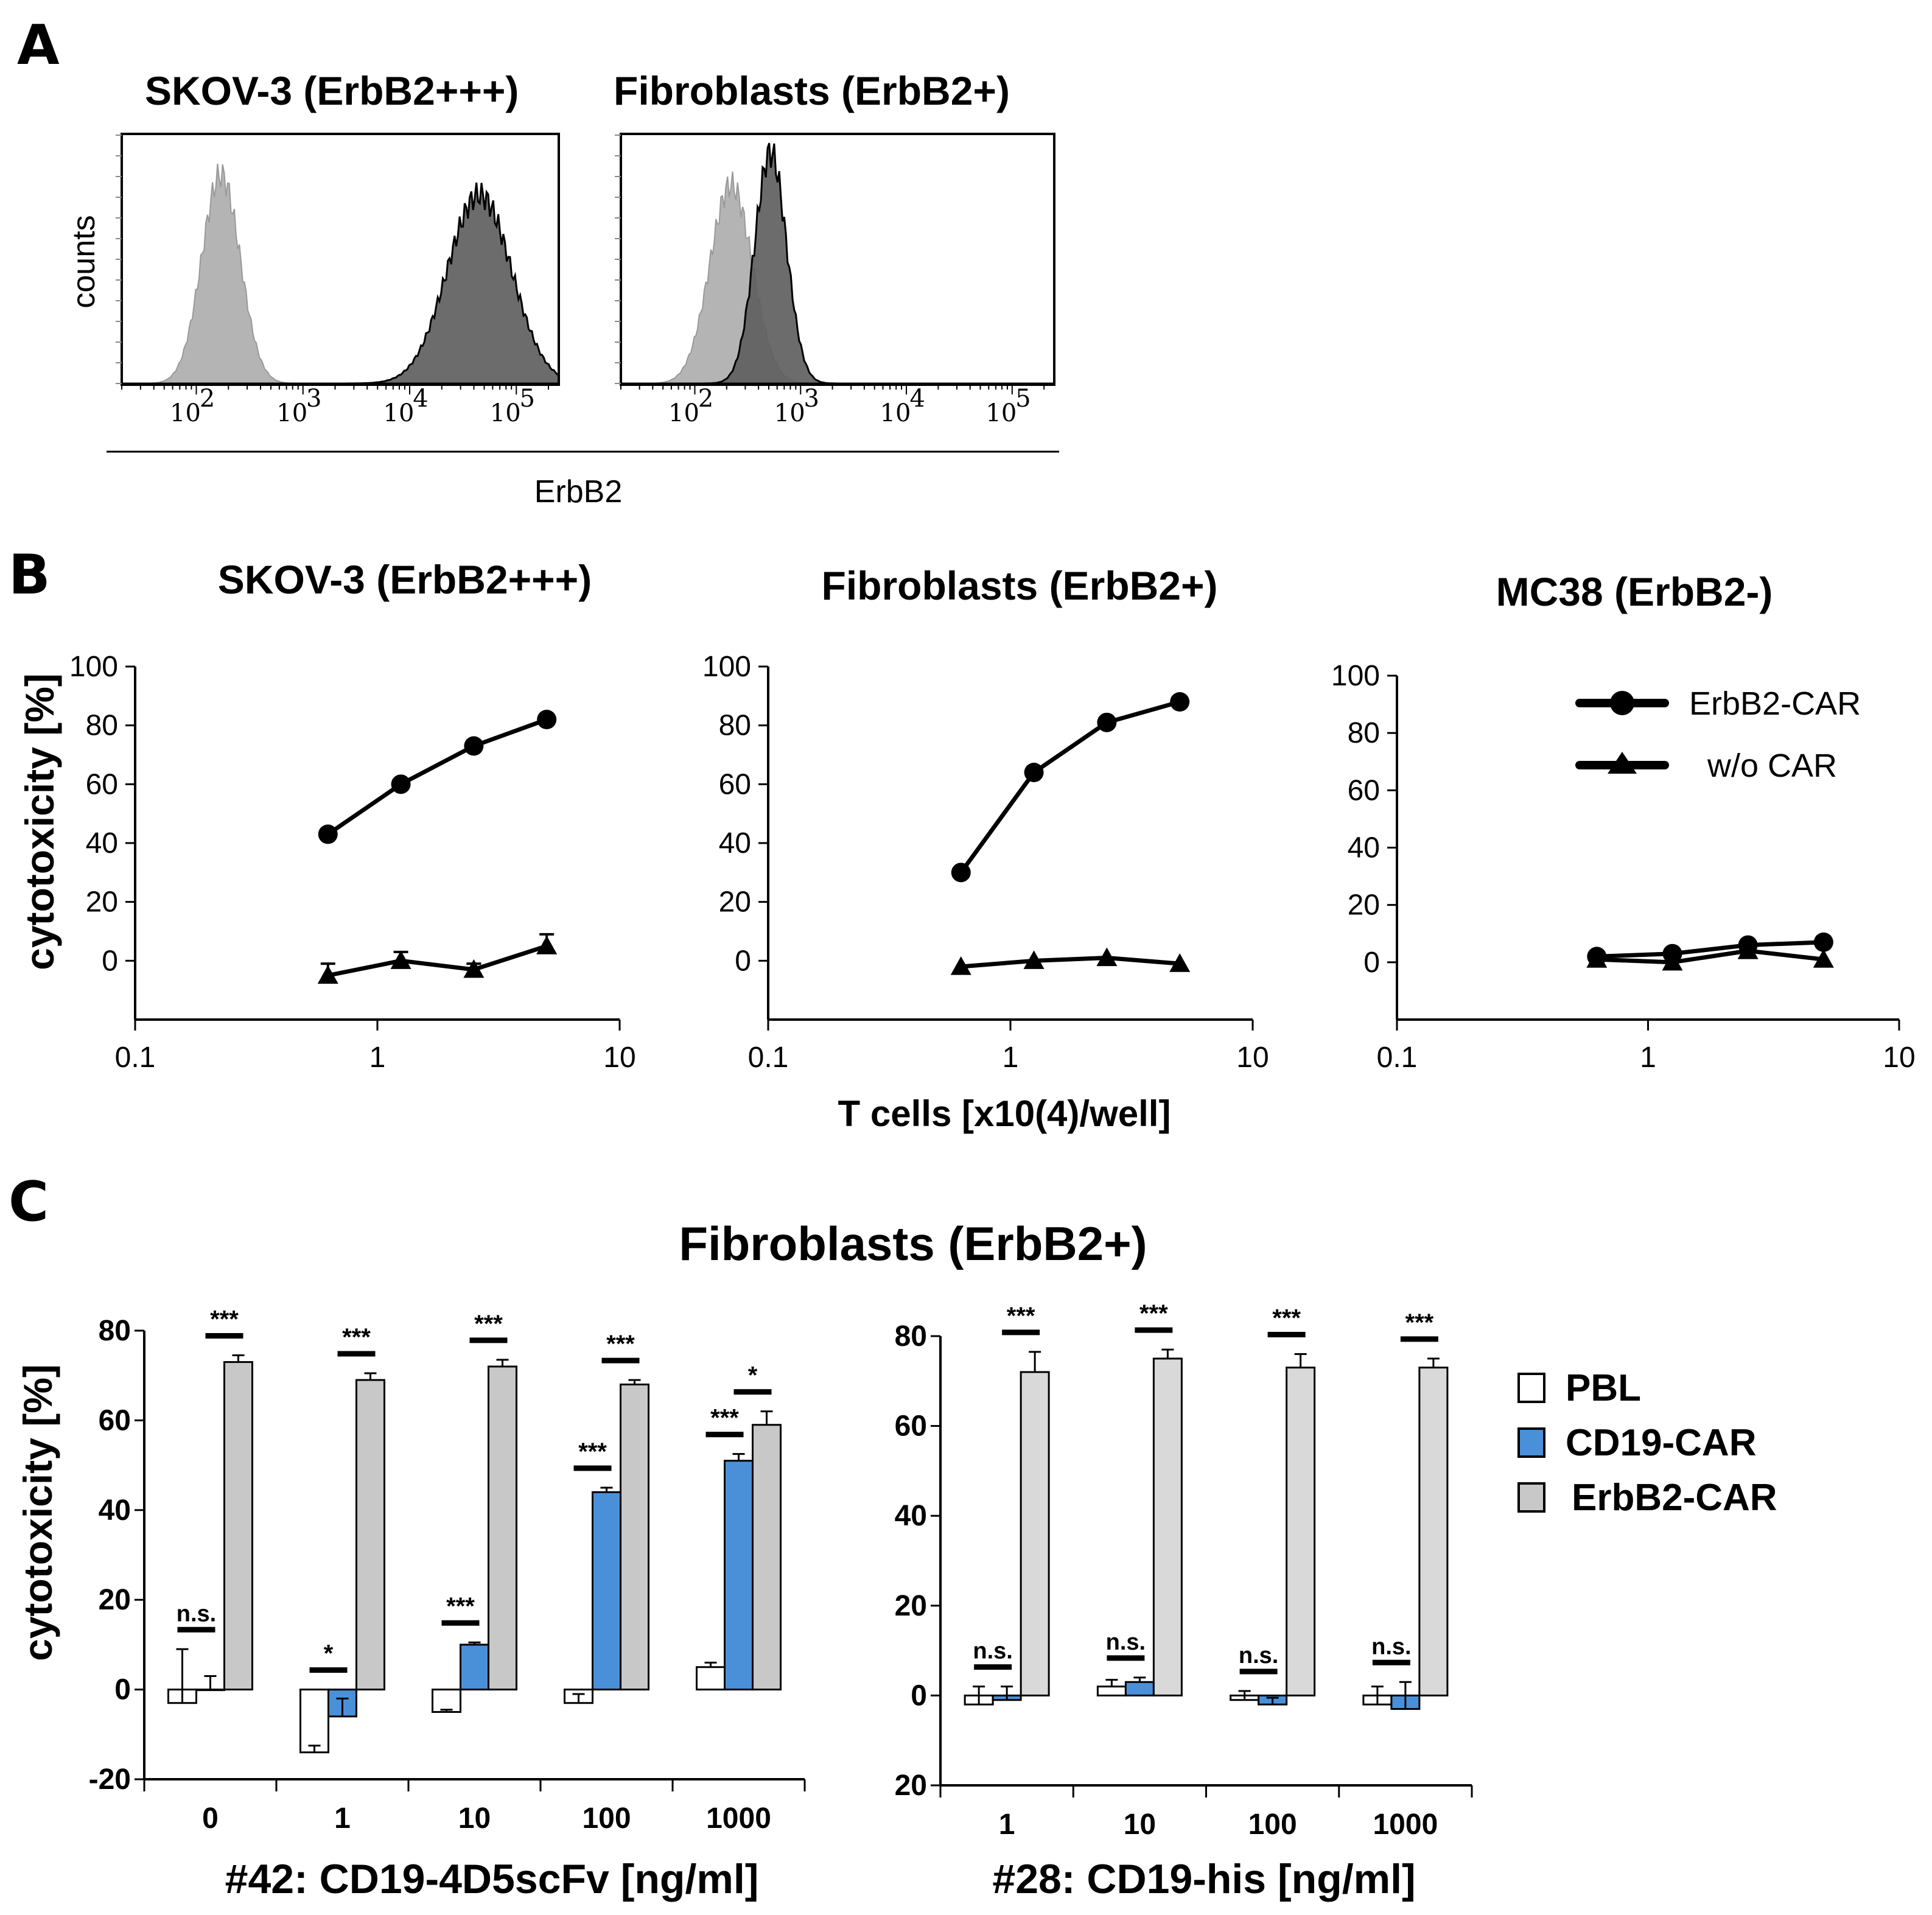  I want to click on panel-b-xlabel: T cells [x10(4)/well], so click(1005, 1113).